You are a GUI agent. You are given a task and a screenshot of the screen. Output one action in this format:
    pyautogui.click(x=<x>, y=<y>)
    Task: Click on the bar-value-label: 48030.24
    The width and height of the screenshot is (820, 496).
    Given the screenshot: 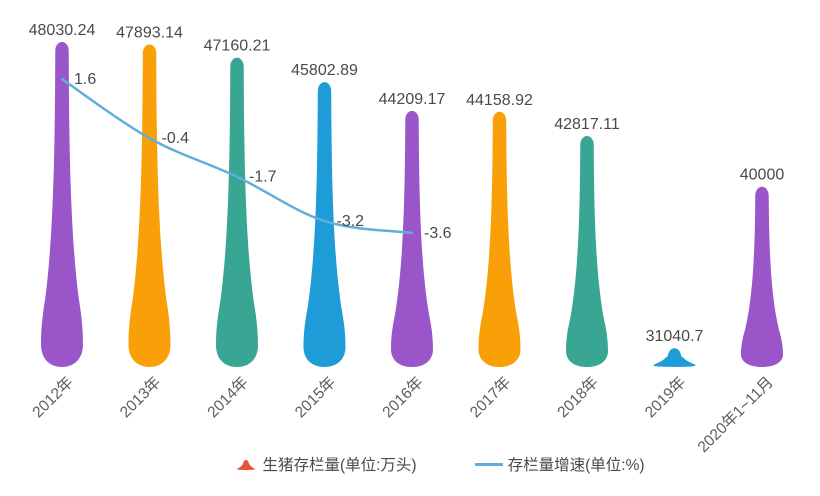 What is the action you would take?
    pyautogui.click(x=62, y=30)
    